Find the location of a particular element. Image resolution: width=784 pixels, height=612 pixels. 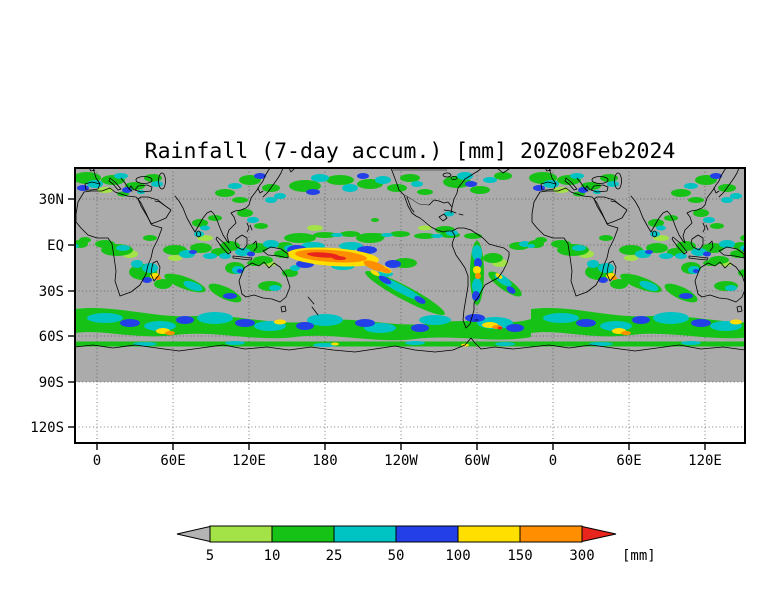

colorbar-level: 10 is located at coordinates (272, 556).